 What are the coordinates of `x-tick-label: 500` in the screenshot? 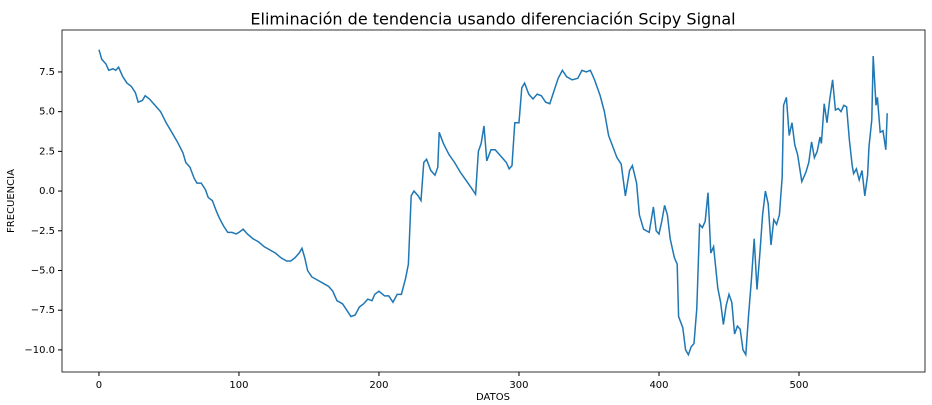 It's located at (798, 385).